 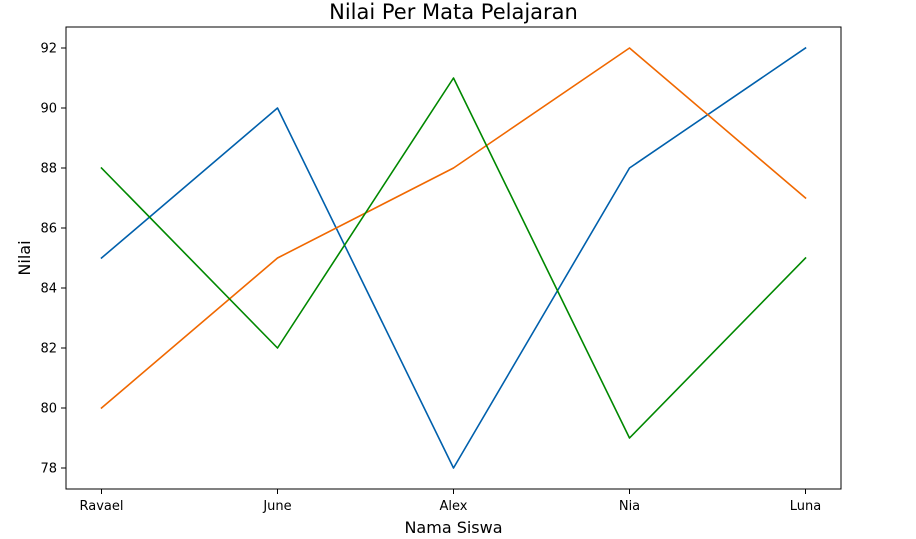 What do you see at coordinates (48, 169) in the screenshot?
I see `y-tick-label: 88` at bounding box center [48, 169].